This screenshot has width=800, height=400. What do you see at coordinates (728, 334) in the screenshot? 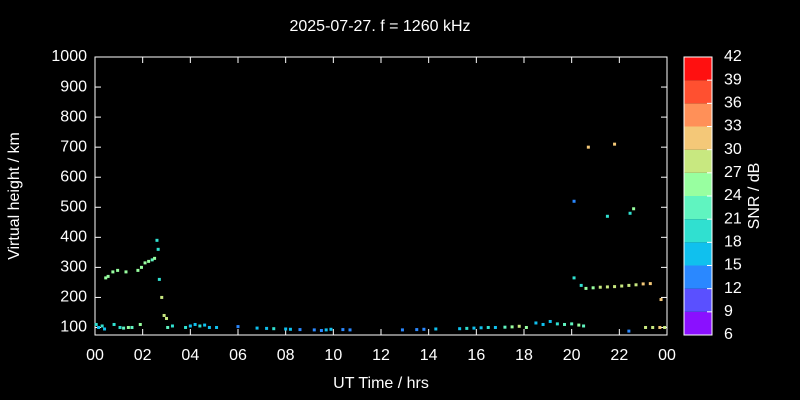
I see `colorbar-tick-label: 6` at bounding box center [728, 334].